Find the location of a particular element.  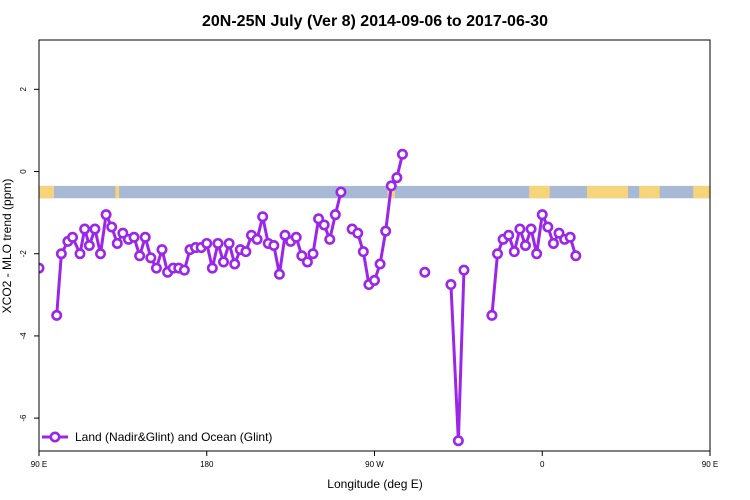

y-tick-label: 2 is located at coordinates (23, 89).